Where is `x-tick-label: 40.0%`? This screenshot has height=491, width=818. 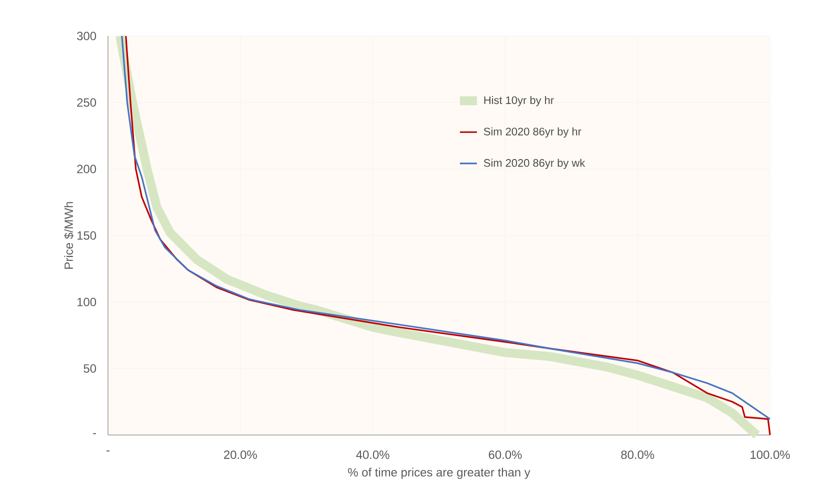 x-tick-label: 40.0% is located at coordinates (373, 454).